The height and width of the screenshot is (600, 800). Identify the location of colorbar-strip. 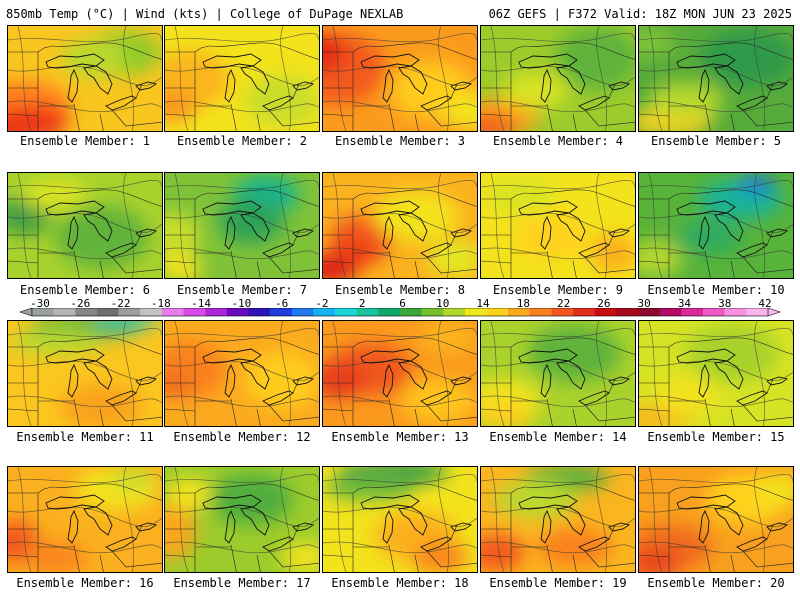
(400, 312).